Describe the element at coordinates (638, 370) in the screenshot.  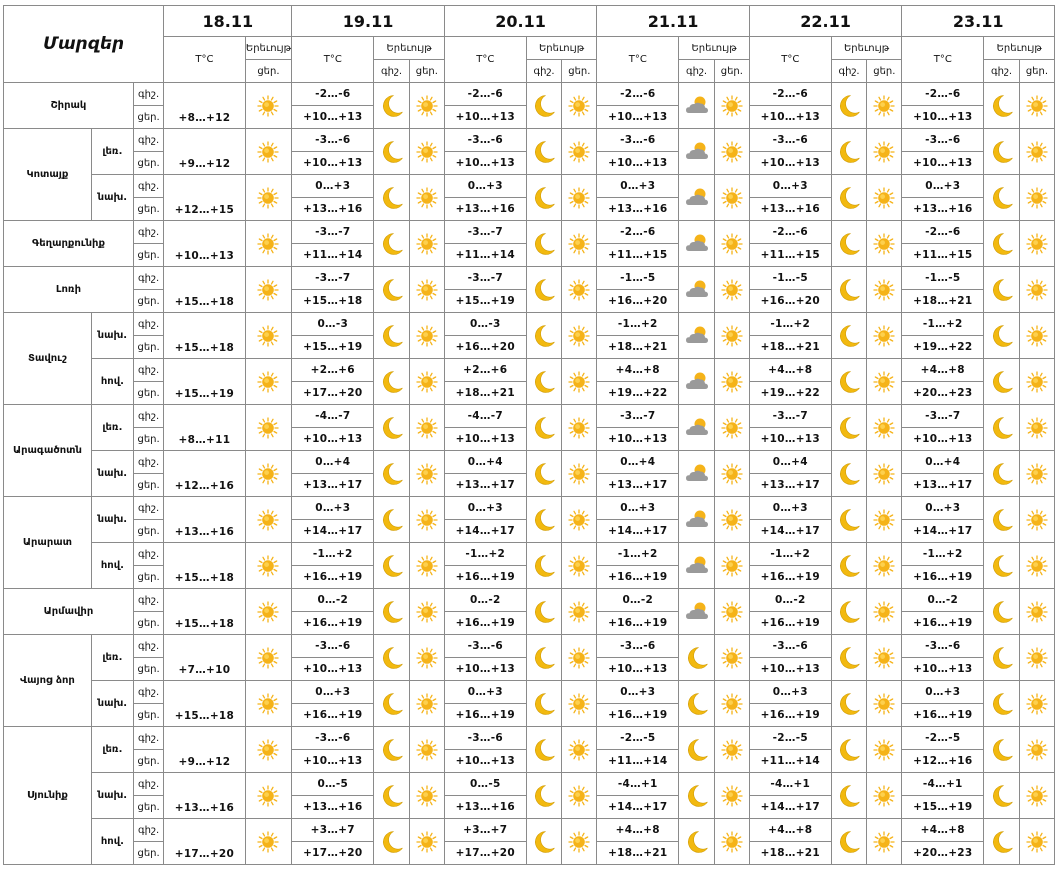
I see `temp-value: +4…+8` at that location.